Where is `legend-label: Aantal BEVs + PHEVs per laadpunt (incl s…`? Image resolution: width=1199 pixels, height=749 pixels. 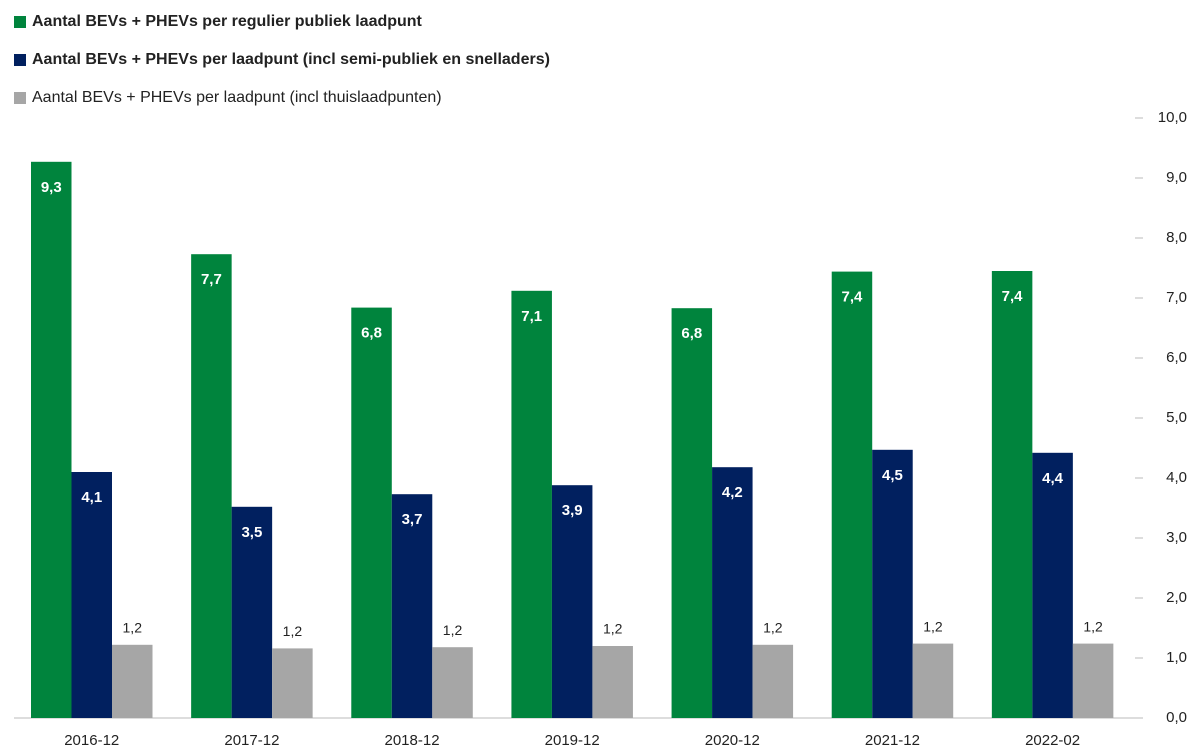
legend-label: Aantal BEVs + PHEVs per laadpunt (incl s… is located at coordinates (291, 59).